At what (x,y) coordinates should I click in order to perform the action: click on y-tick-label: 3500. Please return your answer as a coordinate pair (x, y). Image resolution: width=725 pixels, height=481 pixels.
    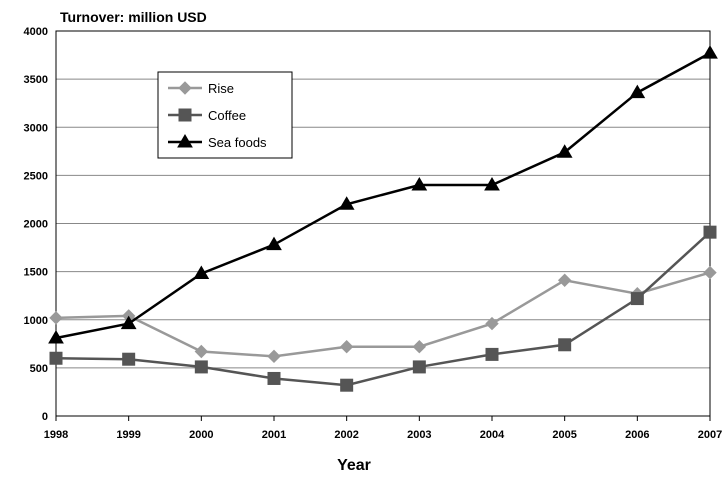
    Looking at the image, I should click on (36, 80).